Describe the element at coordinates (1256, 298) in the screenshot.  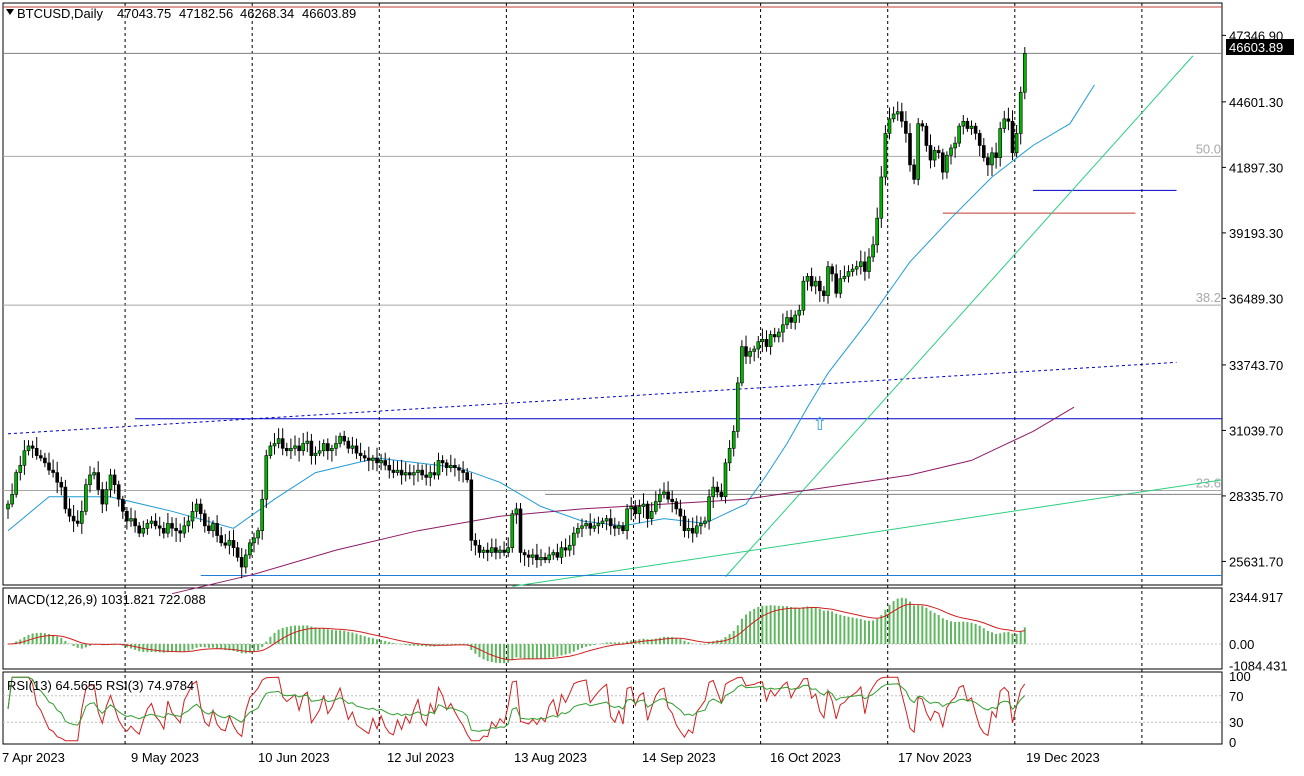
I see `price-tick-label: 36489.30` at that location.